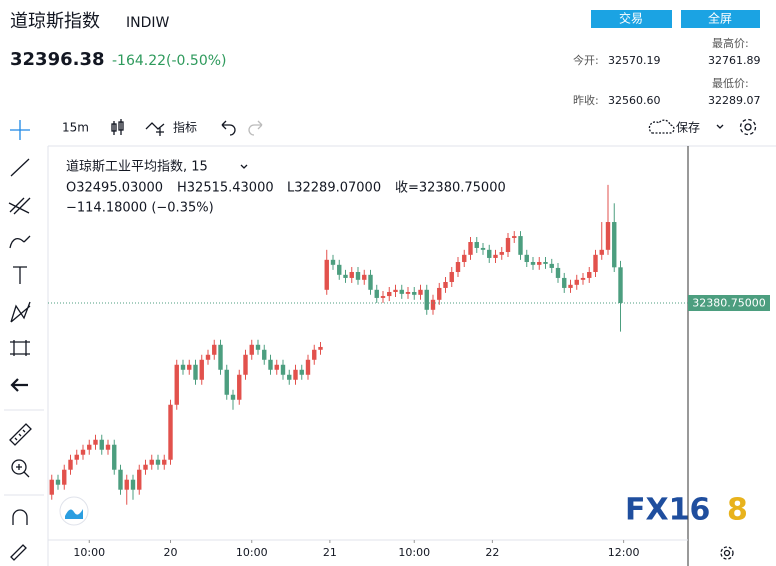 This screenshot has height=566, width=776. I want to click on x-tick-label: 22, so click(492, 552).